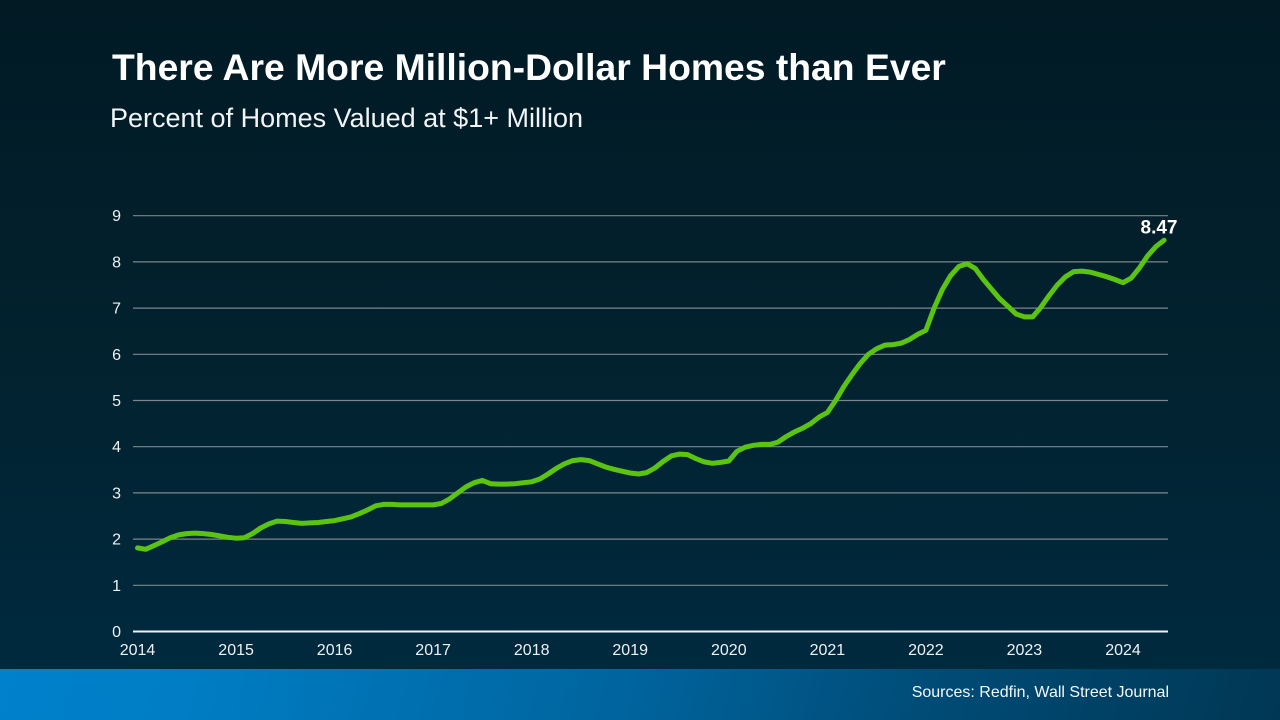 Image resolution: width=1280 pixels, height=720 pixels. What do you see at coordinates (116, 401) in the screenshot?
I see `svg-text: 5` at bounding box center [116, 401].